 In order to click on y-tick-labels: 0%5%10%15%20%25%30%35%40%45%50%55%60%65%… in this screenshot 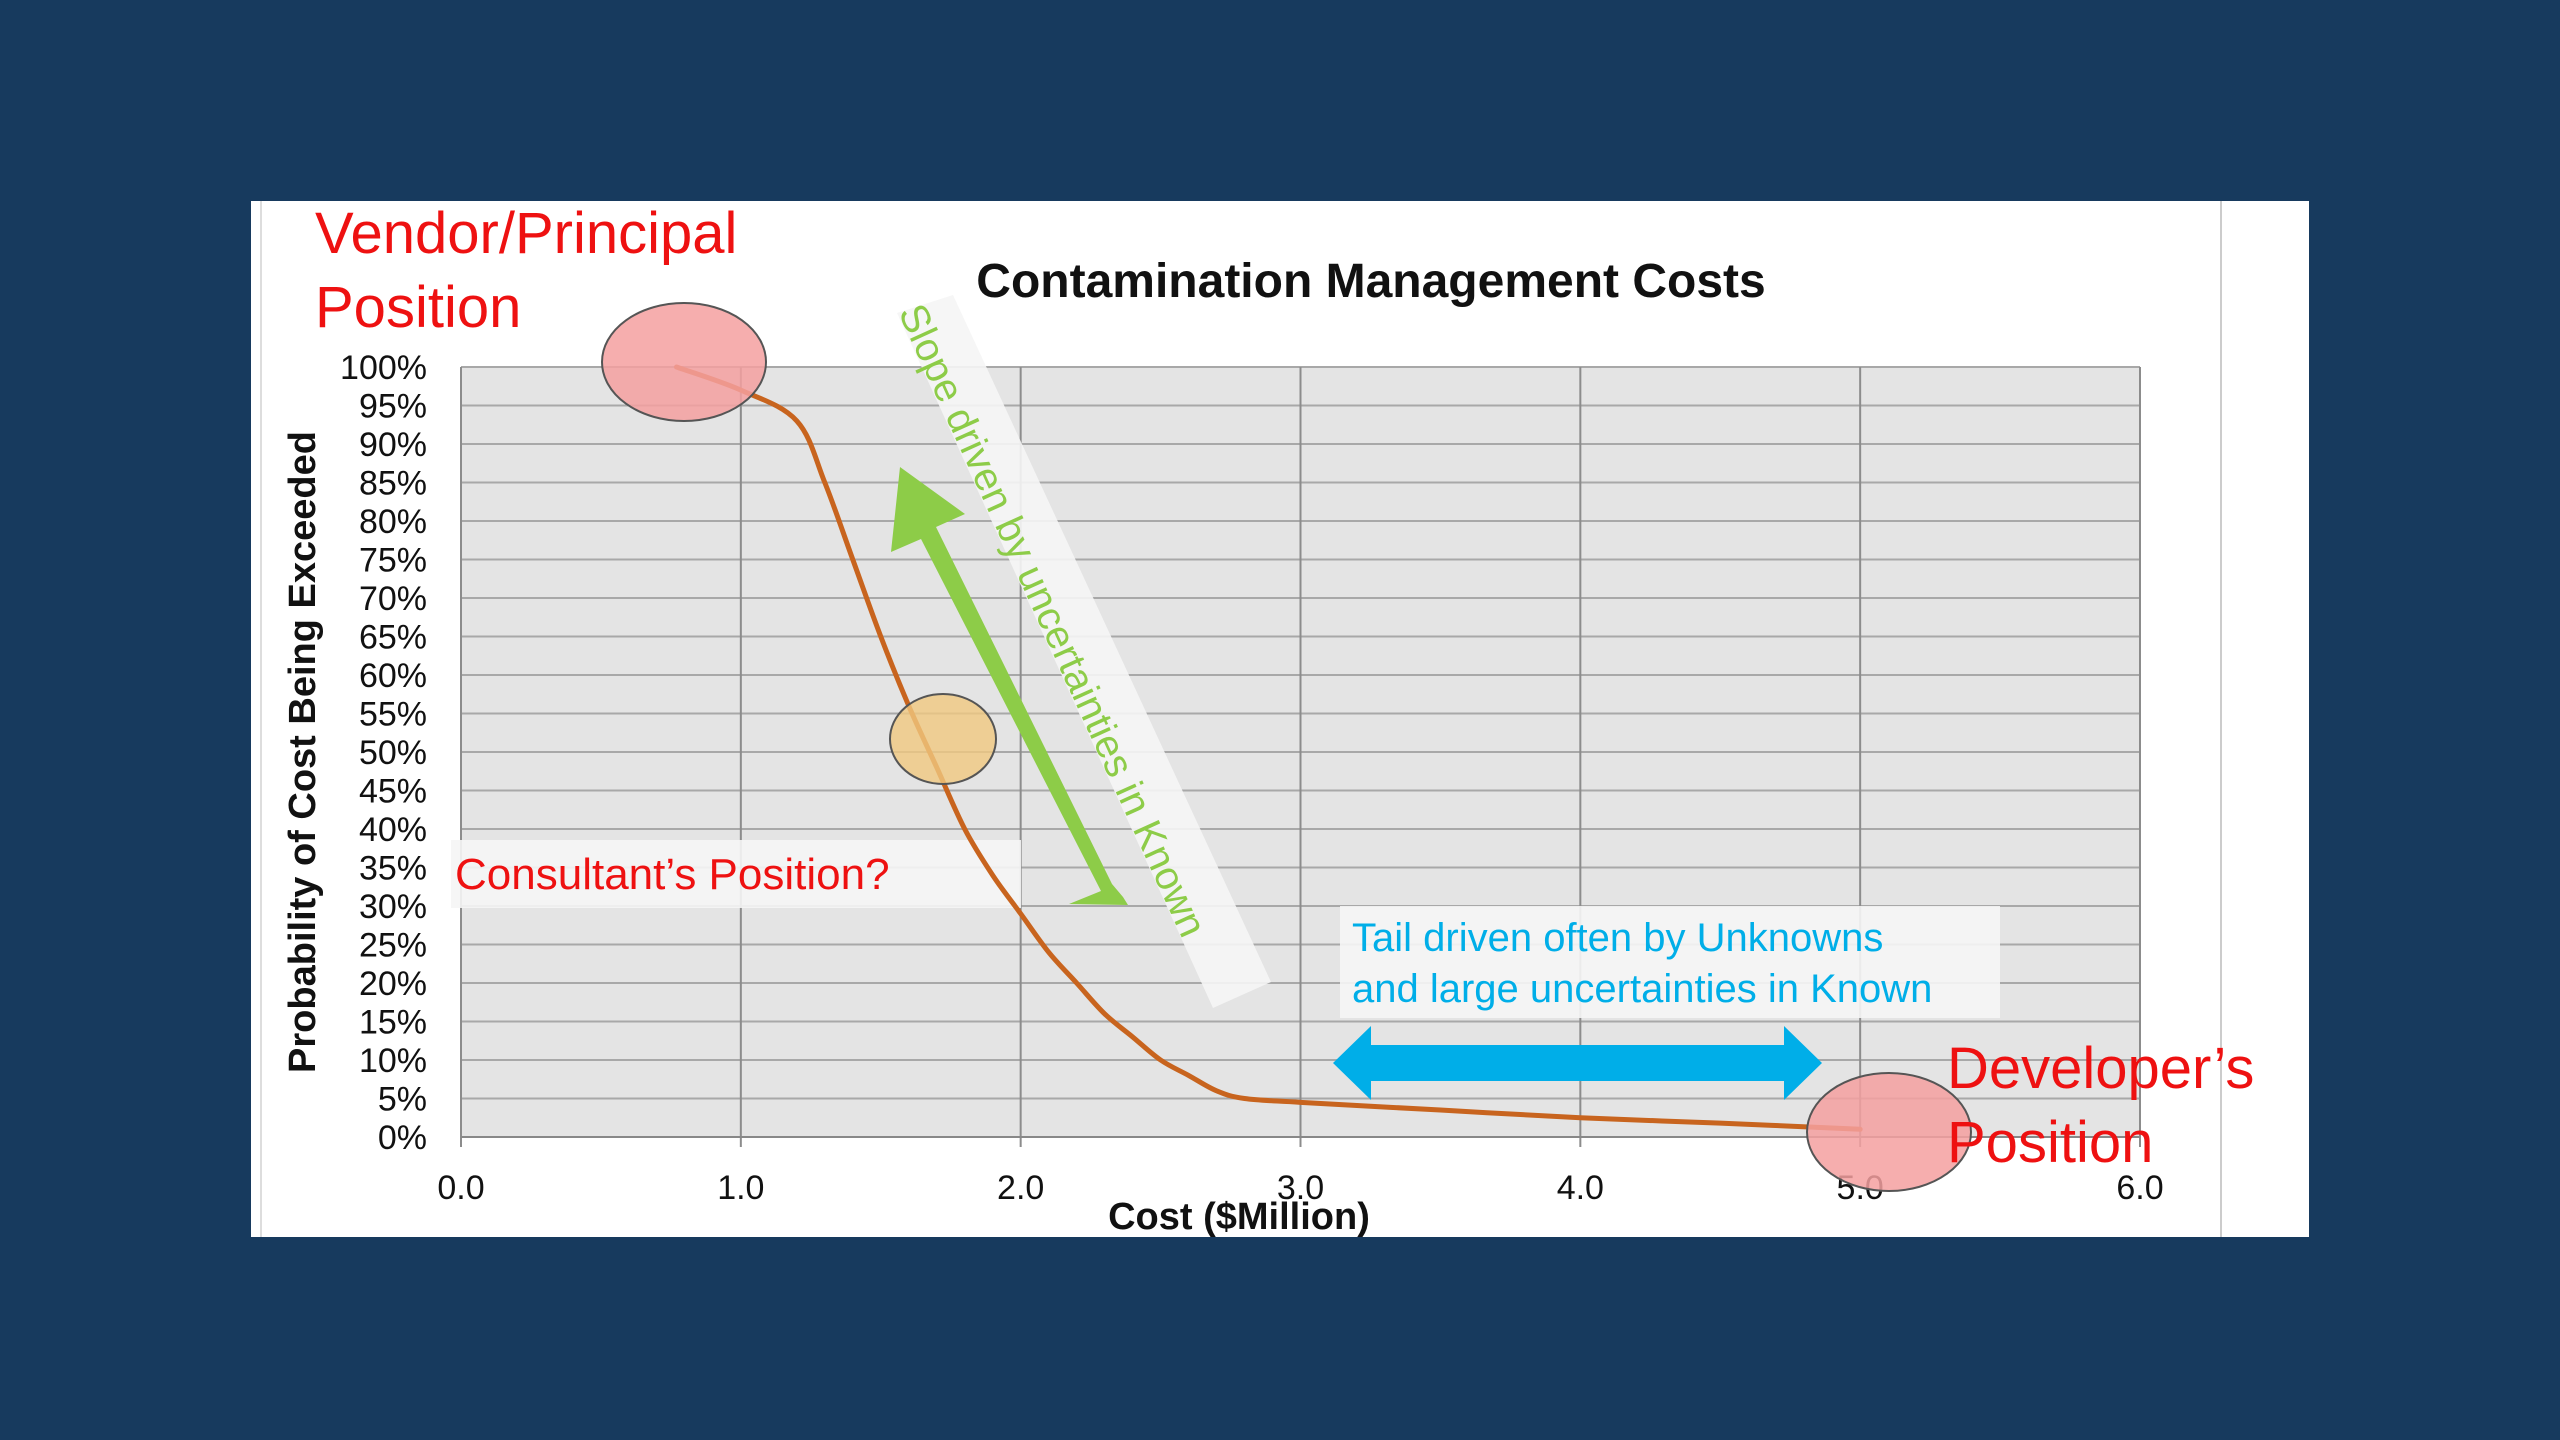, I will do `click(383, 753)`.